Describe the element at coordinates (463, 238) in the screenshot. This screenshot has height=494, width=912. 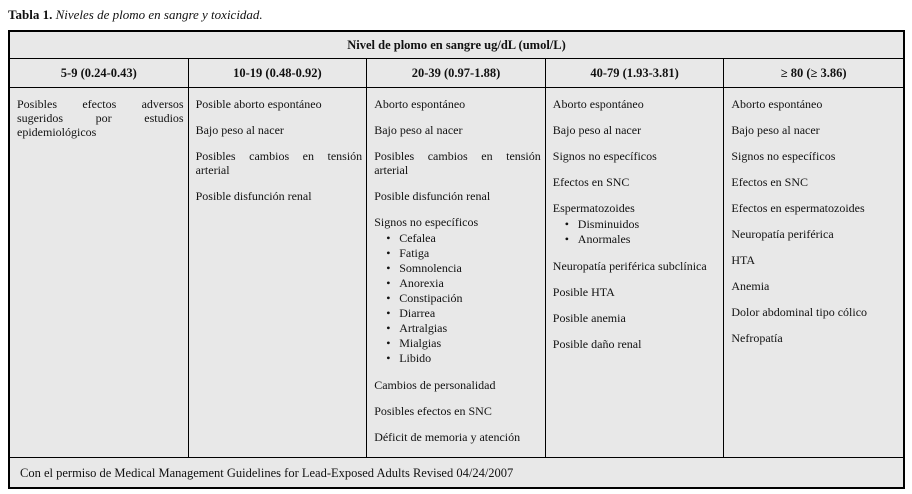
I see `effect-bullet: • Cefalea` at that location.